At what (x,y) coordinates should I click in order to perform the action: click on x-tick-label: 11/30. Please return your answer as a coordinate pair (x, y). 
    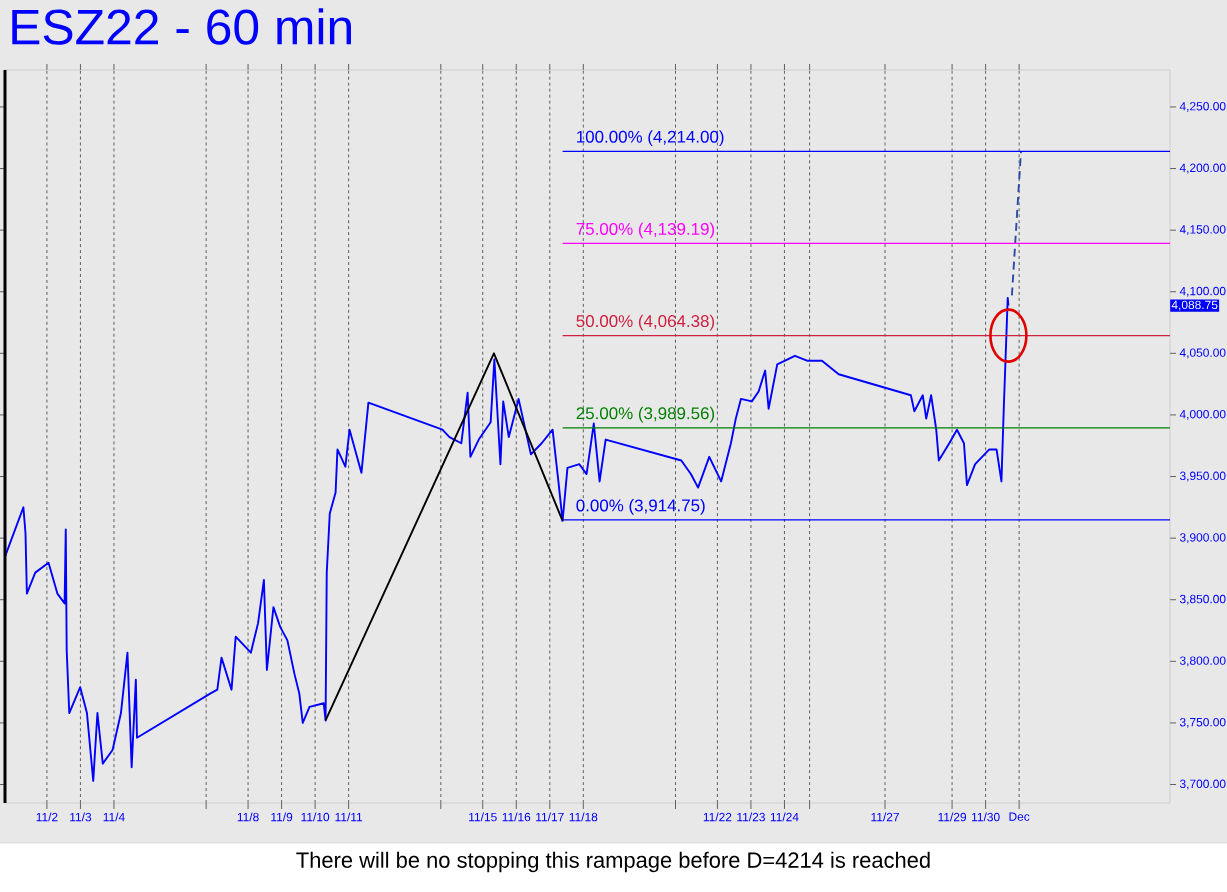
    Looking at the image, I should click on (986, 817).